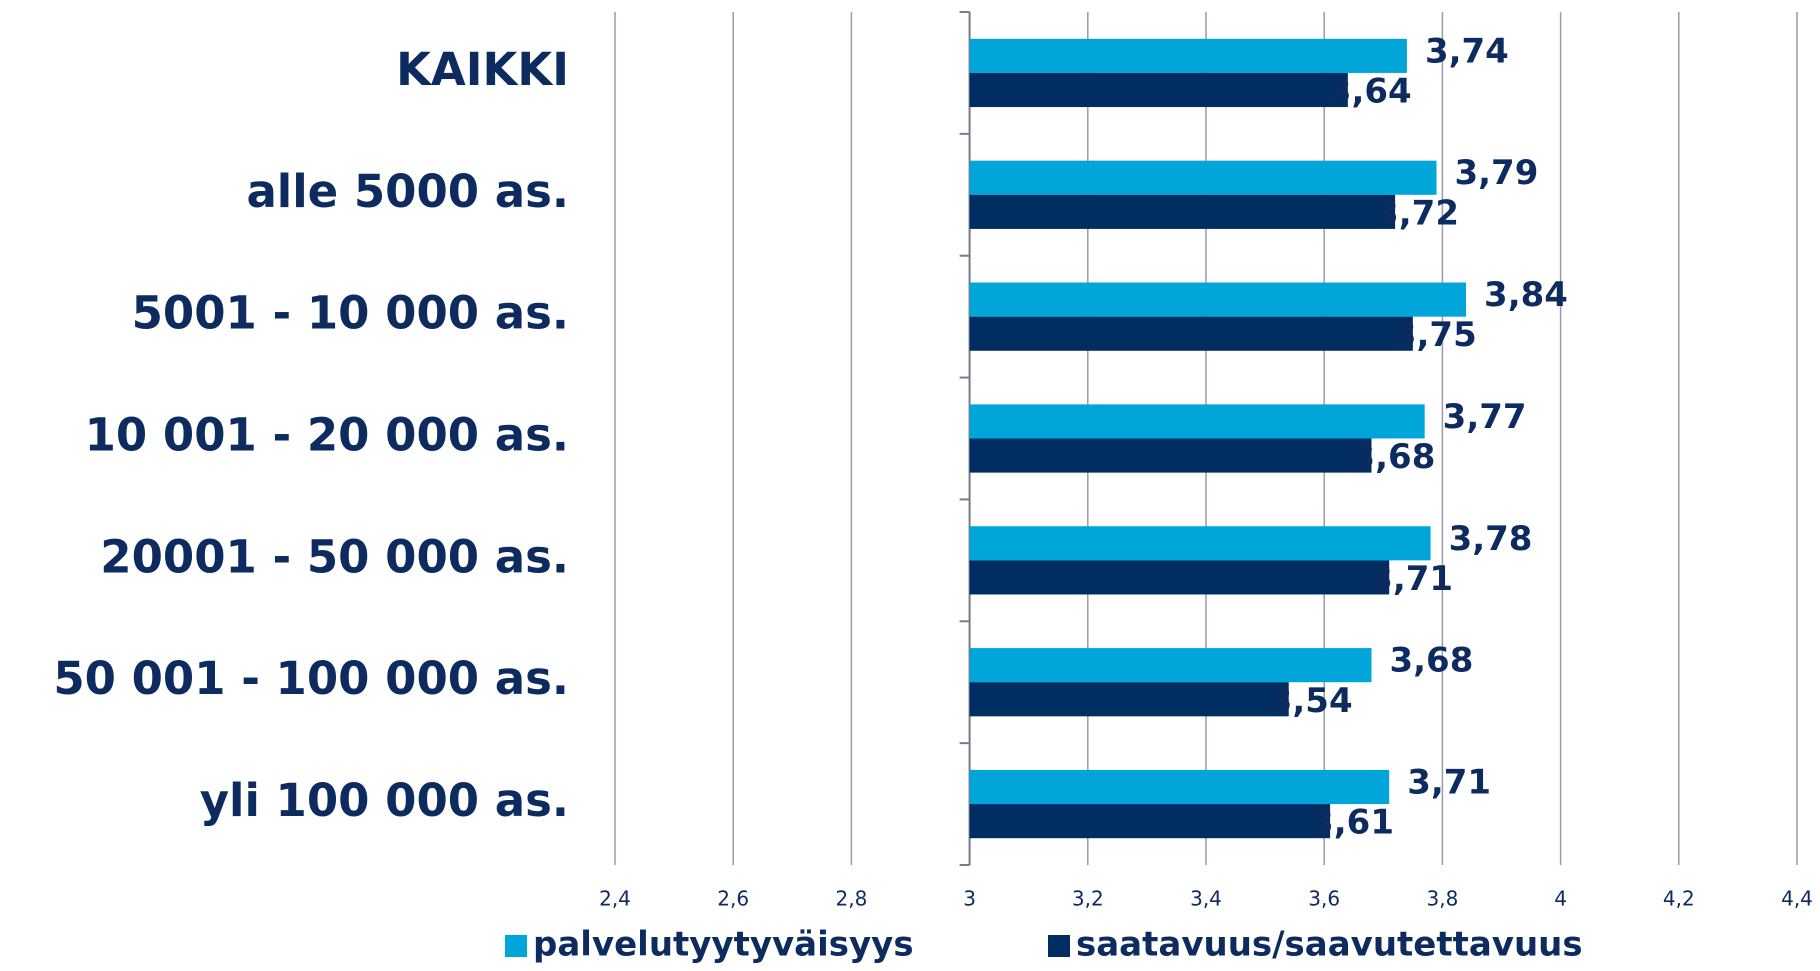  I want to click on category-label: alle 5000 as., so click(407, 191).